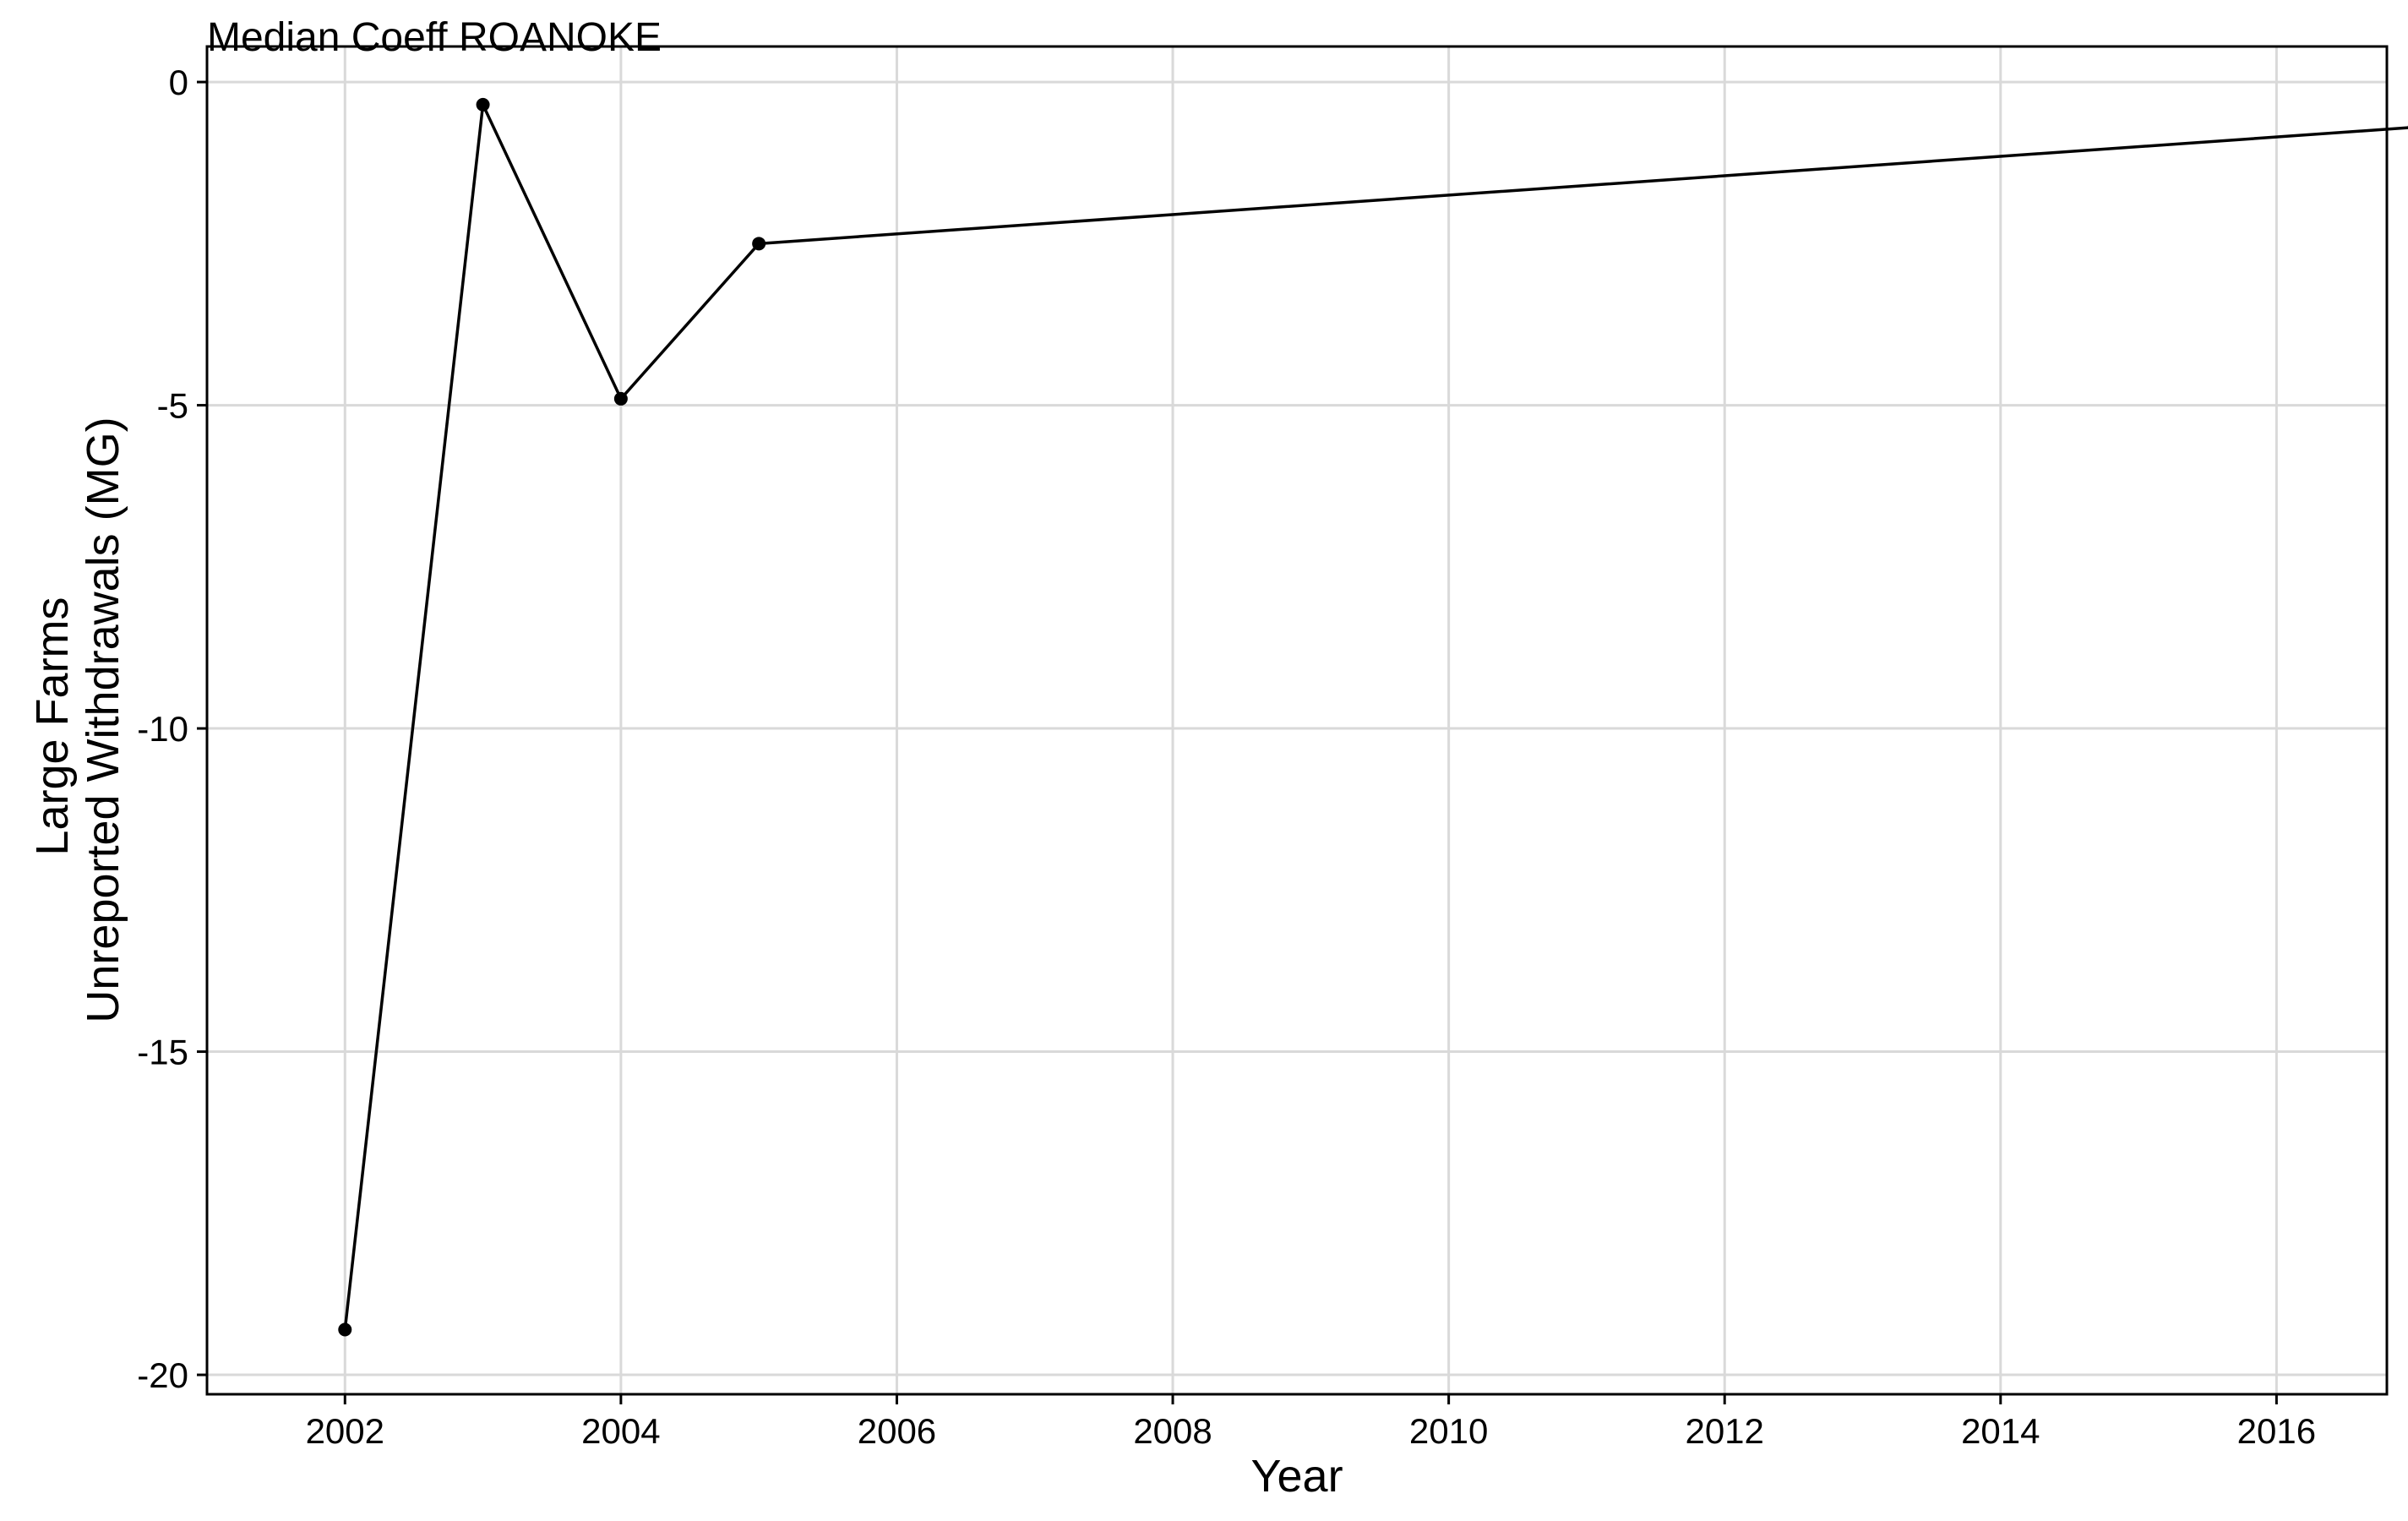 The height and width of the screenshot is (1521, 2408). What do you see at coordinates (483, 104) in the screenshot?
I see `data-point-2003` at bounding box center [483, 104].